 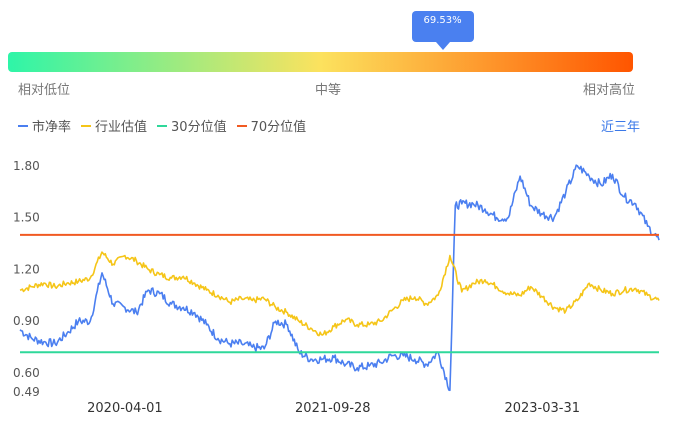 I want to click on chart-legend: 市净率 行业估值 30分位值 70分位值, so click(x=167, y=125).